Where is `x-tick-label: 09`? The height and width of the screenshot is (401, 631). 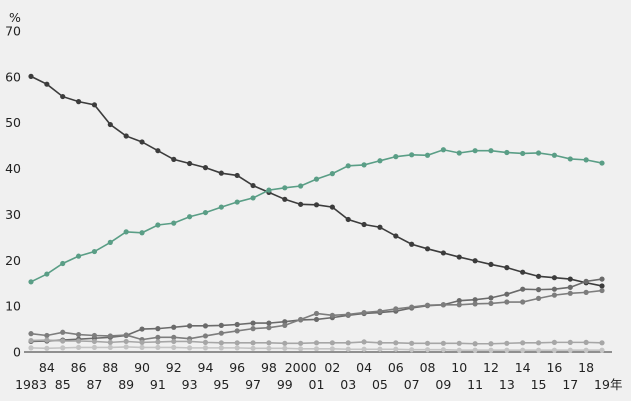 x-tick-label: 09 is located at coordinates (443, 384).